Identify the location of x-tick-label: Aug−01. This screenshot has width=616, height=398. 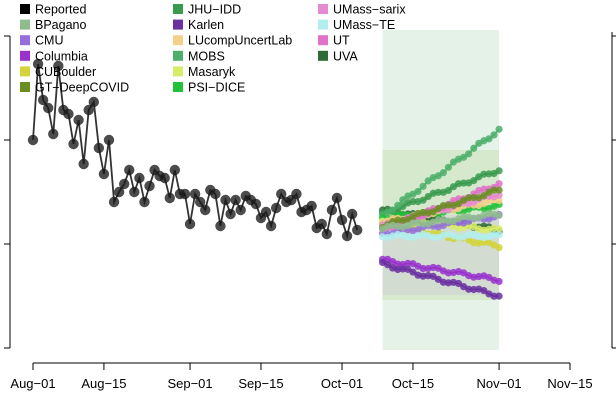
(32, 383).